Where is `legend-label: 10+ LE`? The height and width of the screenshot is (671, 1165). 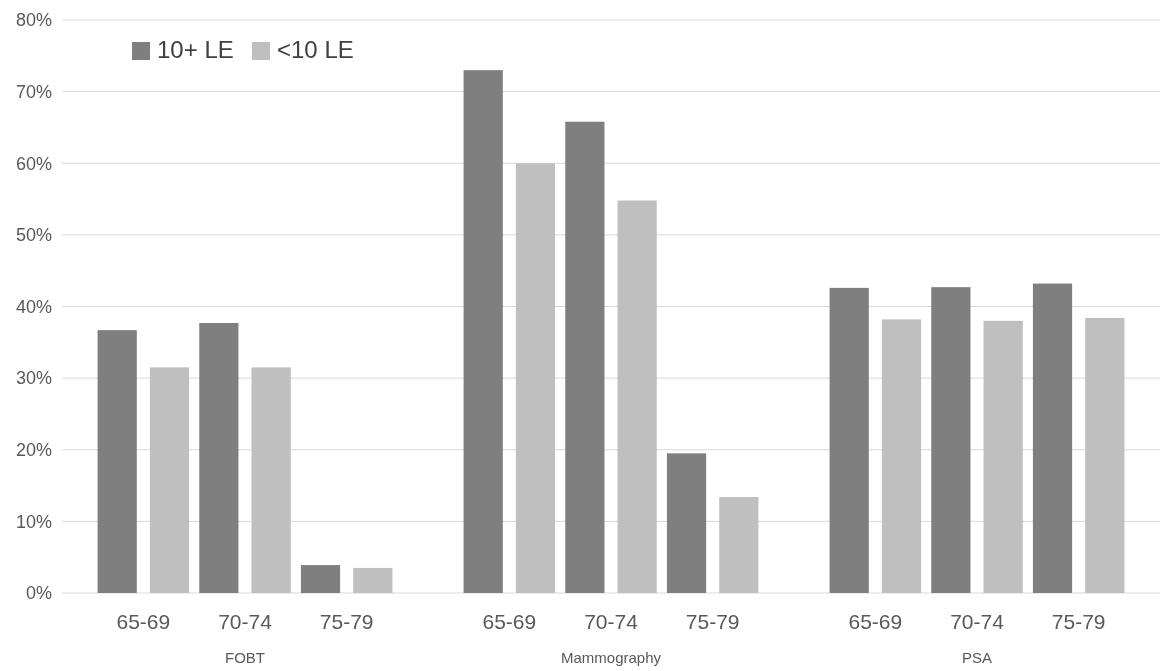 legend-label: 10+ LE is located at coordinates (195, 49).